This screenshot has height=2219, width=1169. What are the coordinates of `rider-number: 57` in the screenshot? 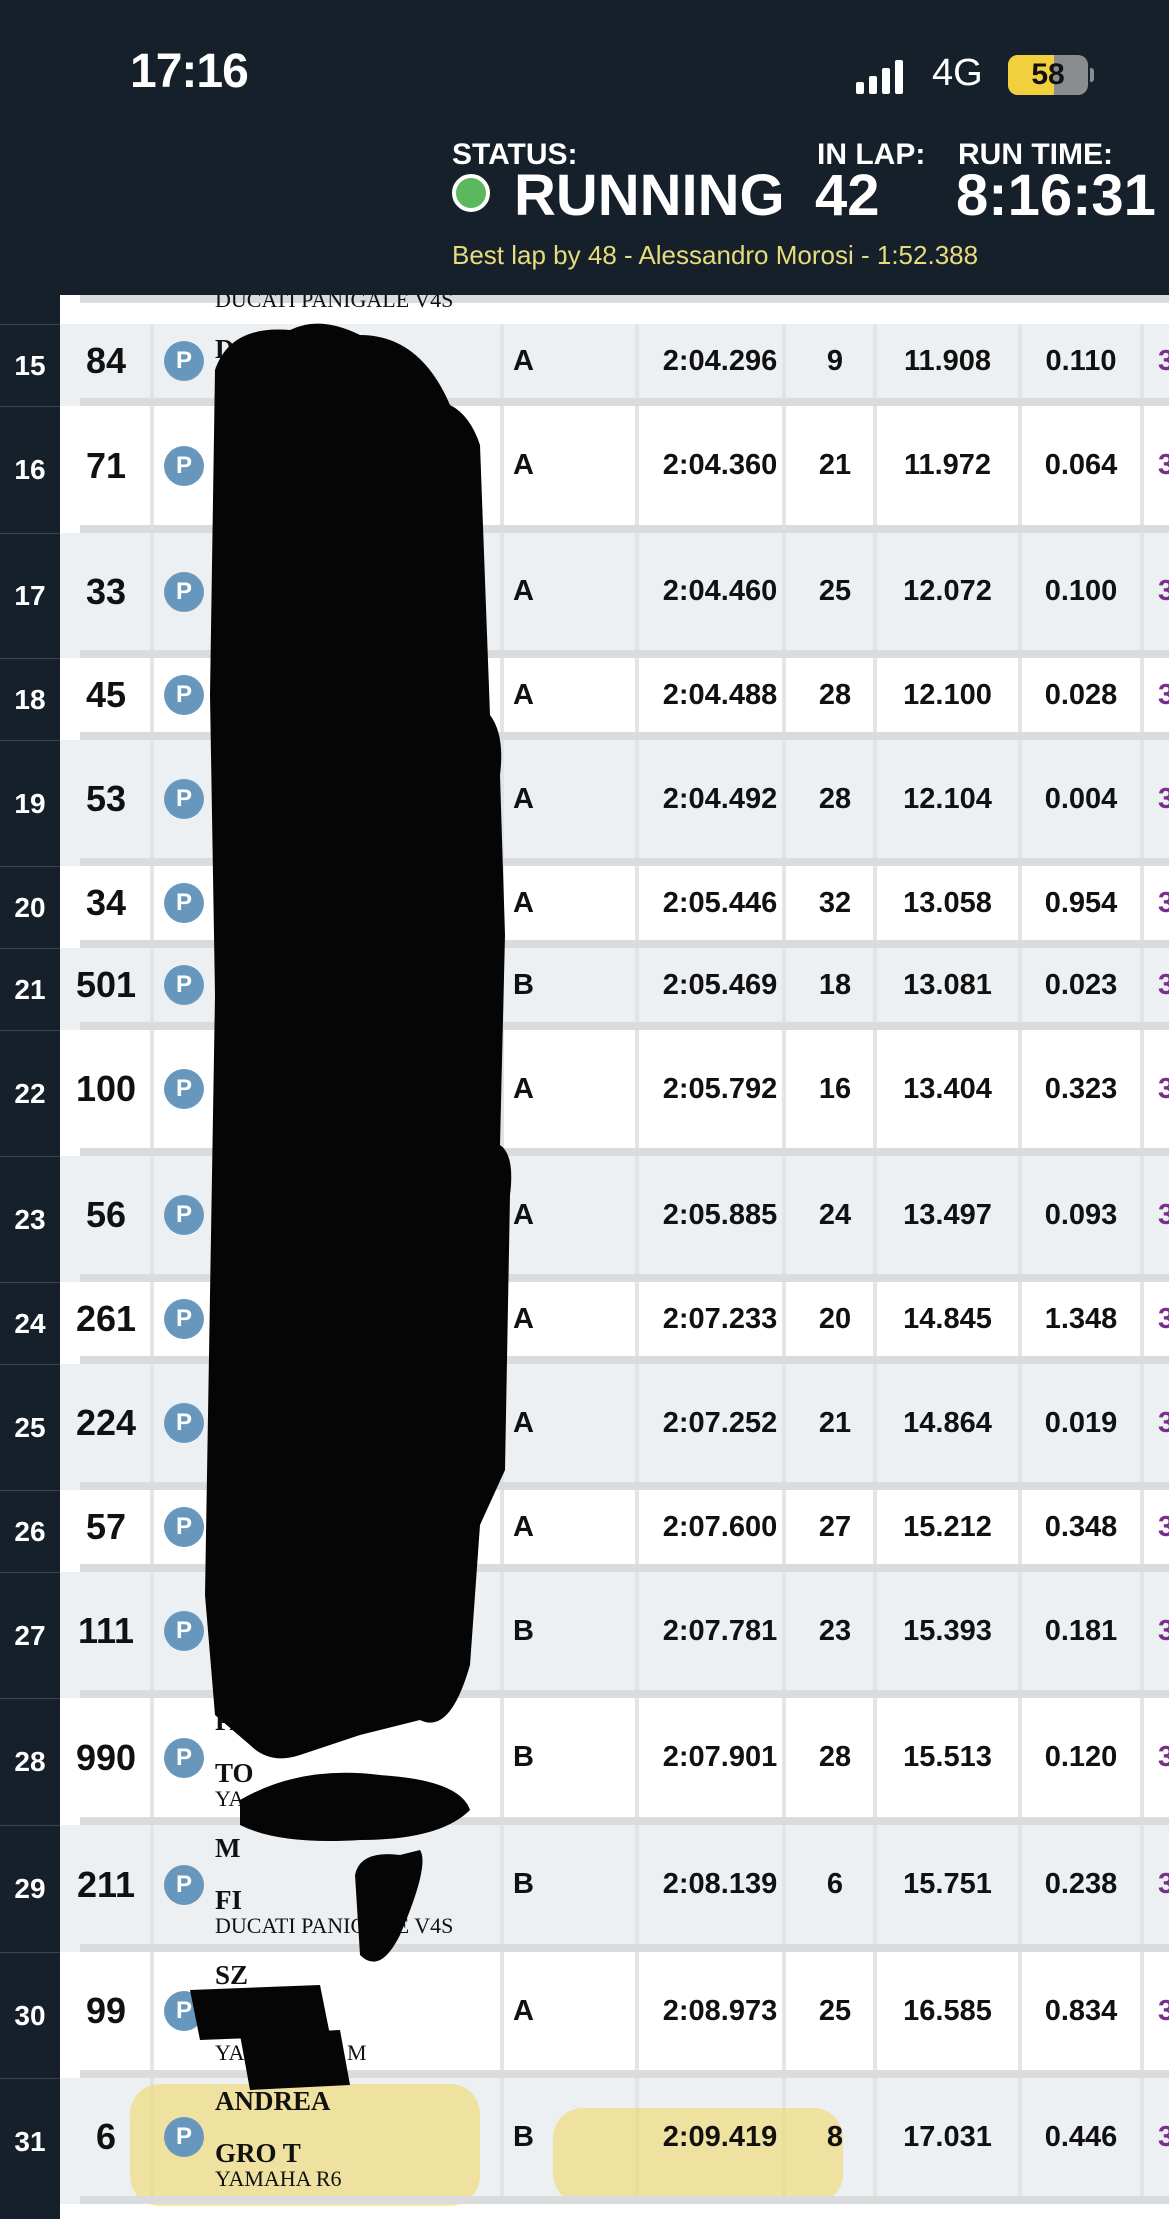 It's located at (106, 1526).